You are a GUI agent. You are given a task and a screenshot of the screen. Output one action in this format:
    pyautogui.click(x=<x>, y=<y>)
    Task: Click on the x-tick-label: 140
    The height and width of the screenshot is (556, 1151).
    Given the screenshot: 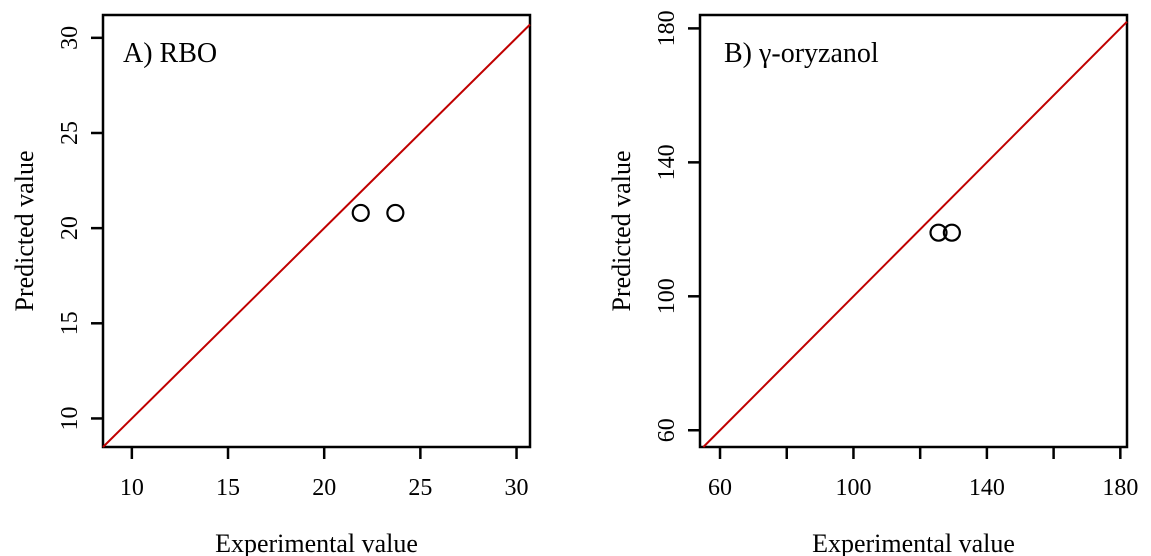 What is the action you would take?
    pyautogui.click(x=987, y=488)
    